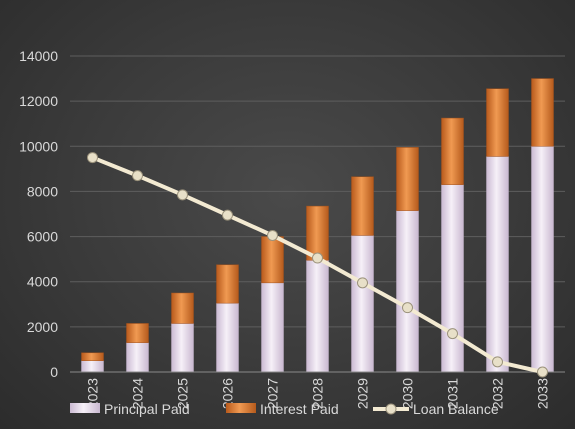  Describe the element at coordinates (183, 393) in the screenshot. I see `x-tick-label: 2025` at that location.